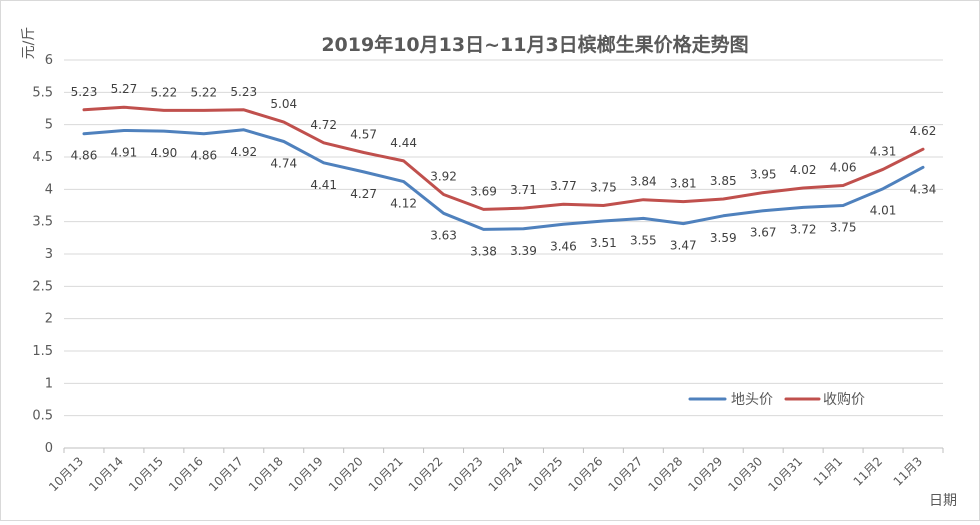  What do you see at coordinates (42, 416) in the screenshot?
I see `y-tick-label: 0.5` at bounding box center [42, 416].